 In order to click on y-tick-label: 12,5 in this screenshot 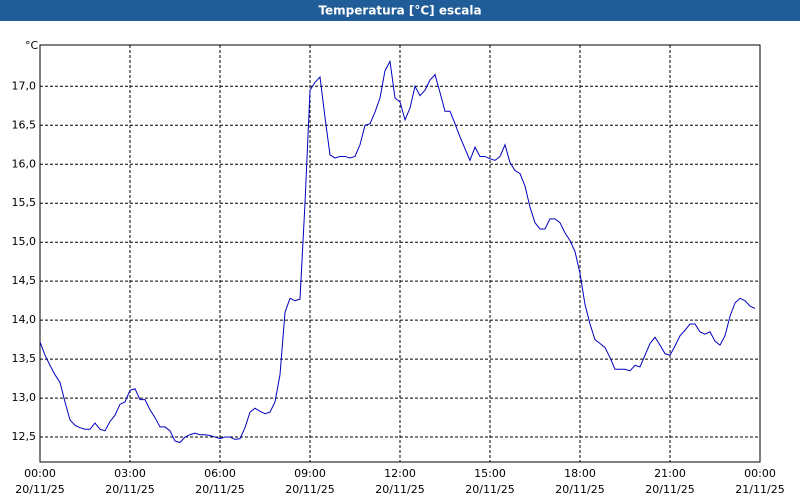, I will do `click(24, 436)`.